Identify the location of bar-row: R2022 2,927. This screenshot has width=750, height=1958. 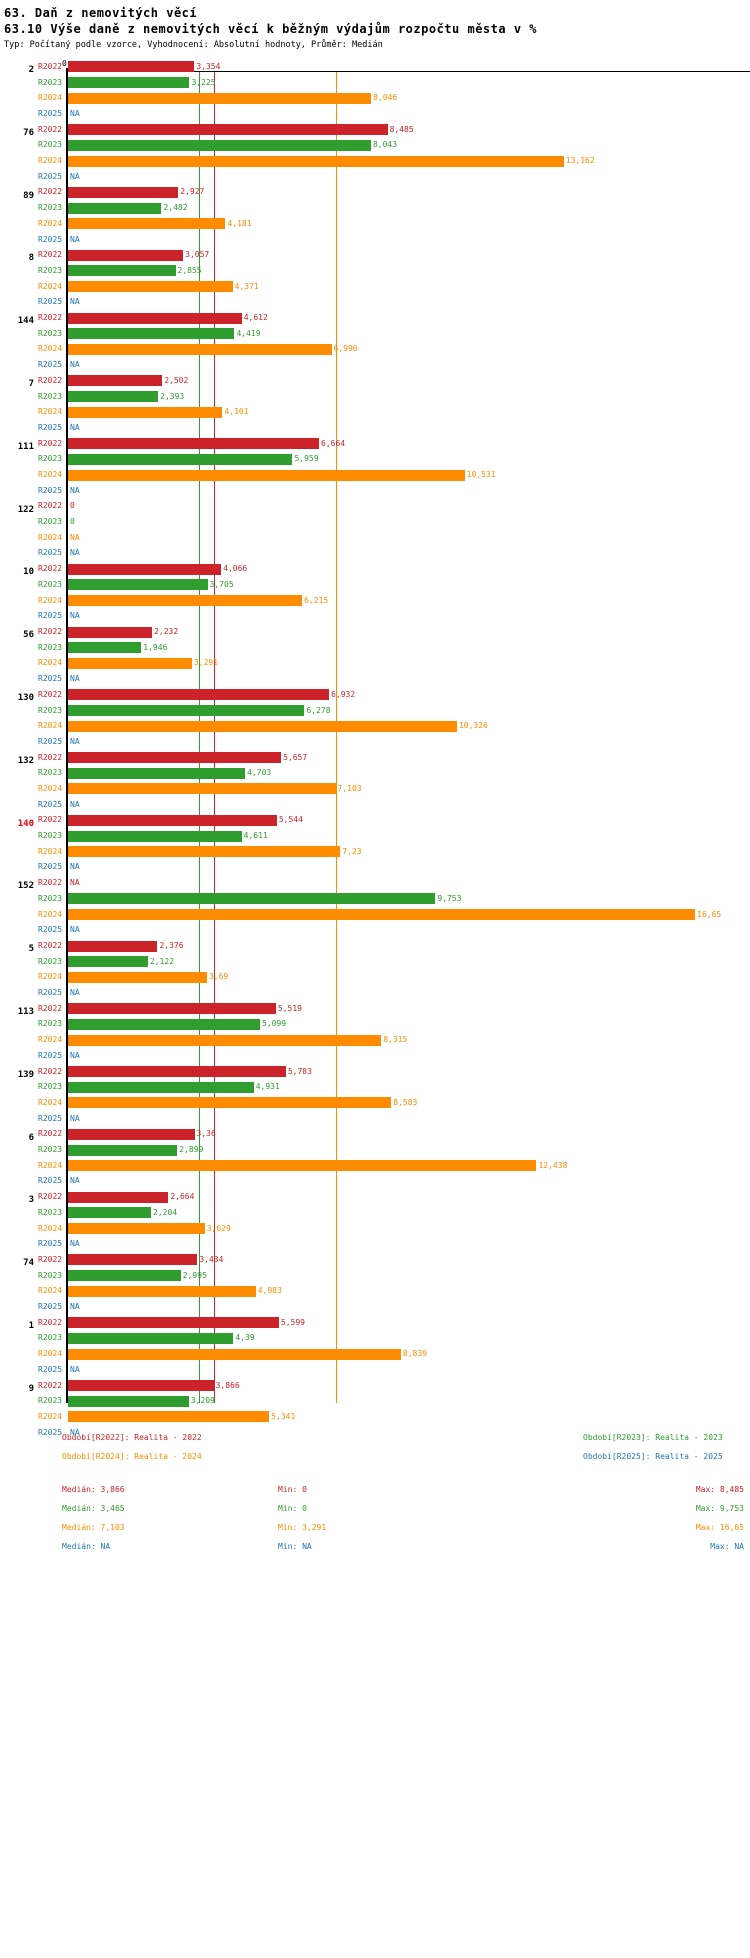
(375, 193).